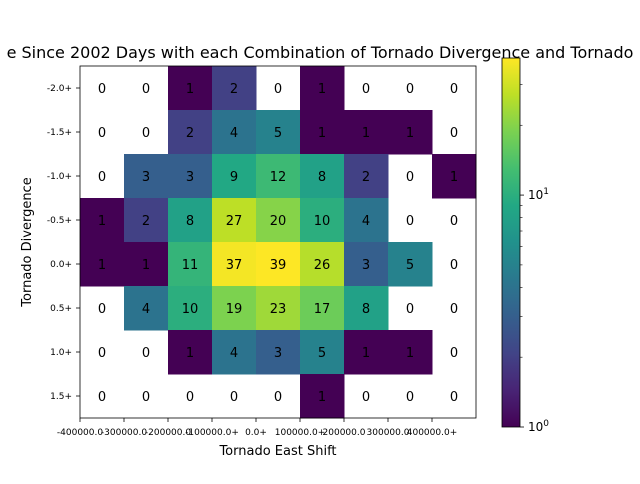  What do you see at coordinates (256, 433) in the screenshot?
I see `x-tick-label: 0.0+` at bounding box center [256, 433].